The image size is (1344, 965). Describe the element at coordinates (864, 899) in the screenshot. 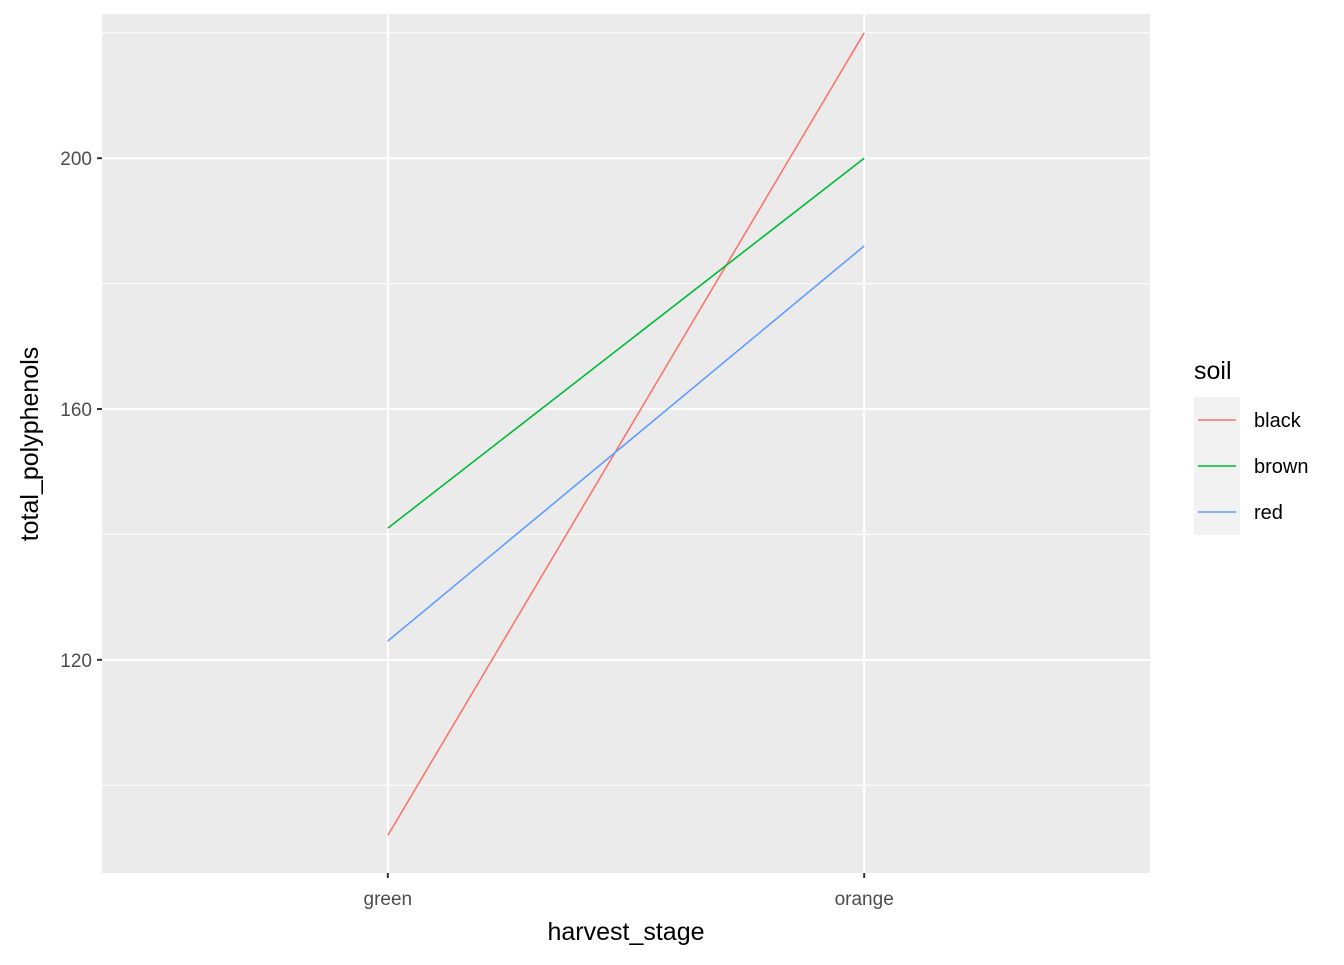

I see `x-tick-label: orange` at that location.